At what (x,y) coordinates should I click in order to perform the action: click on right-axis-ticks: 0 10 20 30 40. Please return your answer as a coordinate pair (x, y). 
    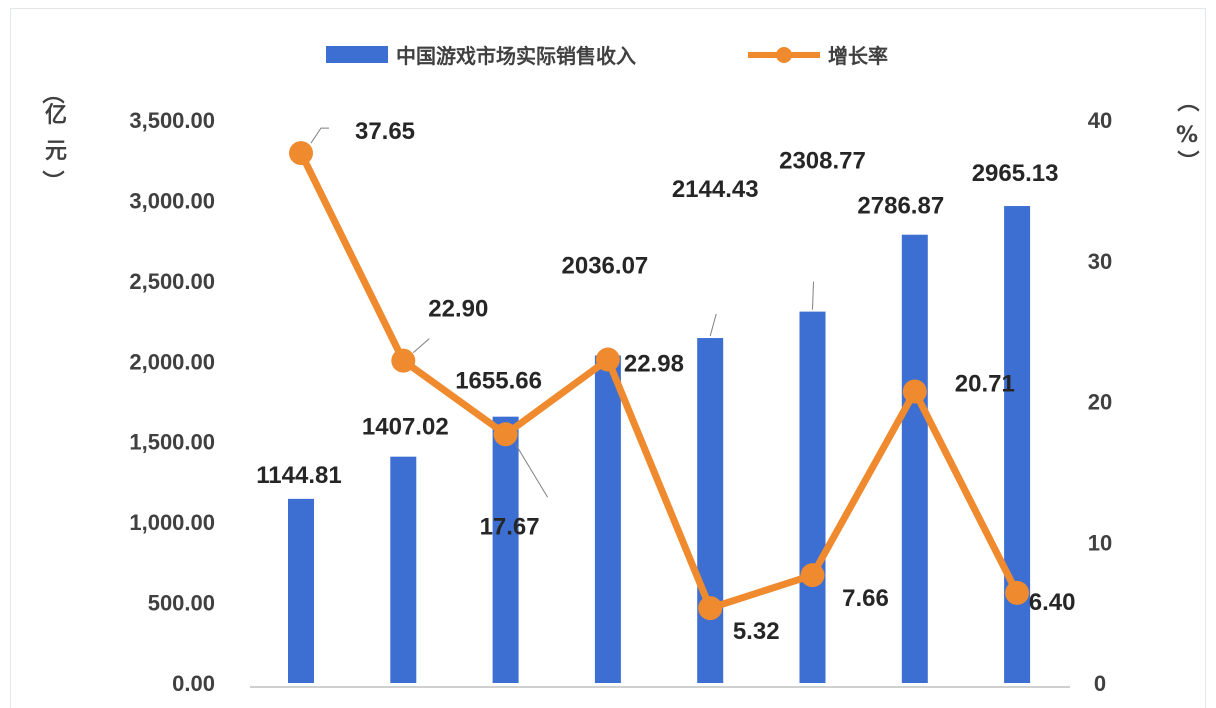
    Looking at the image, I should click on (1100, 402).